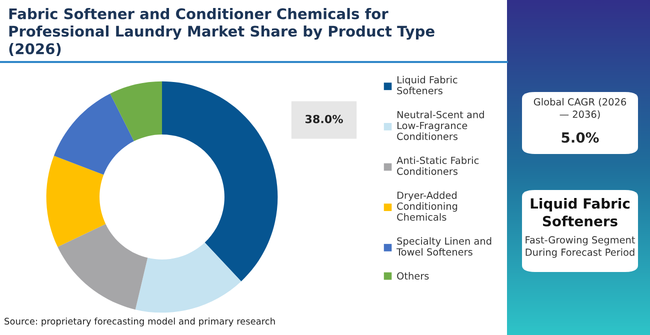 The width and height of the screenshot is (650, 335). I want to click on chart-title: Fabric Softener and Conditioner Chemicals for Professional Laundry Market Share by Product Type (2026), so click(221, 32).